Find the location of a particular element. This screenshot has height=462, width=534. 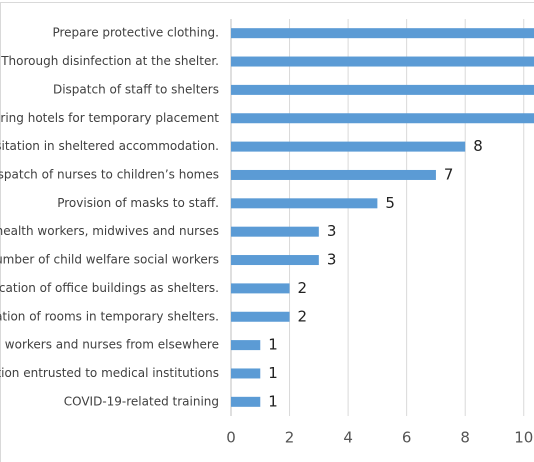

x-tick-label: 2 is located at coordinates (290, 438).